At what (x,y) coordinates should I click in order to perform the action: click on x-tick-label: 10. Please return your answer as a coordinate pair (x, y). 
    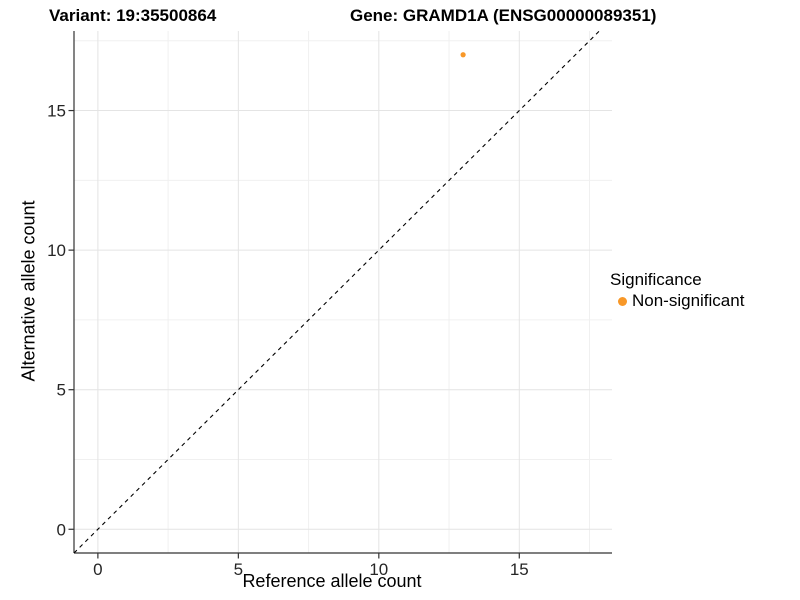
    Looking at the image, I should click on (378, 569).